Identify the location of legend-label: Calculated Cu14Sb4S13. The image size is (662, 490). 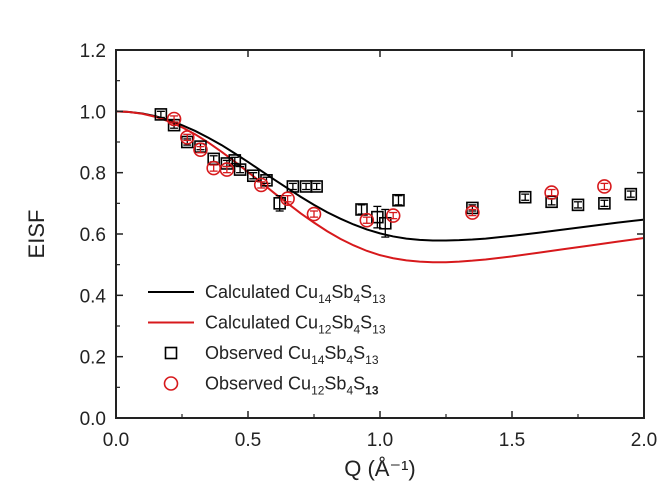
(295, 294).